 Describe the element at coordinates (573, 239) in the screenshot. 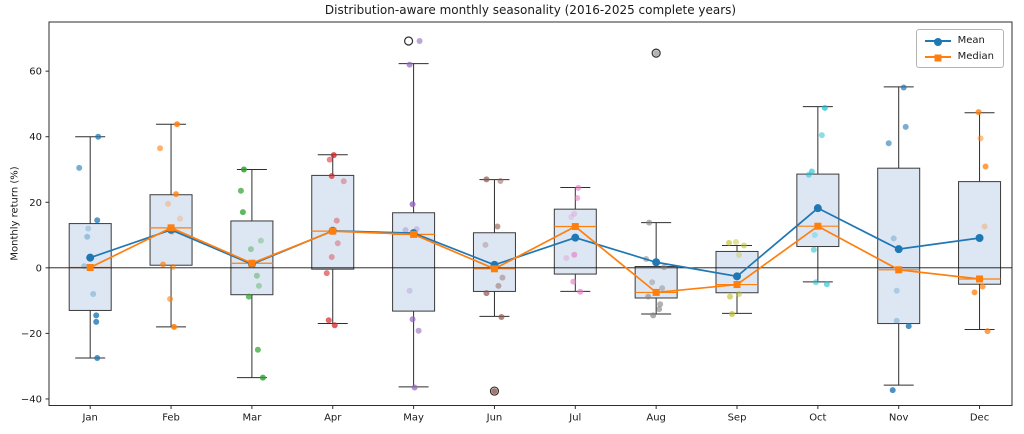

I see `points-Jul` at that location.